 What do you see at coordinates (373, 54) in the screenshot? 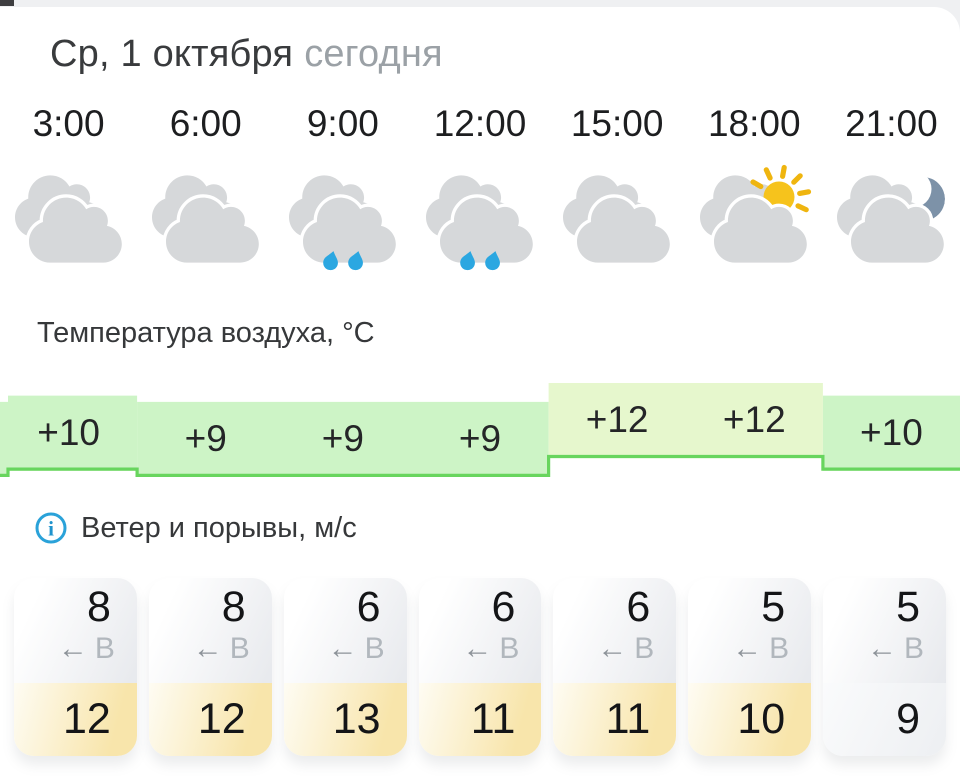
I see `today-label: сегодня` at bounding box center [373, 54].